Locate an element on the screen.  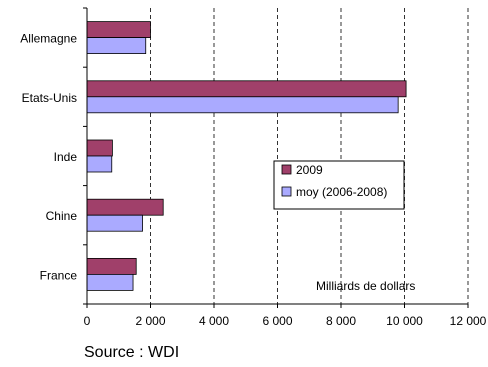
x-tick-label: 12 000 is located at coordinates (468, 321).